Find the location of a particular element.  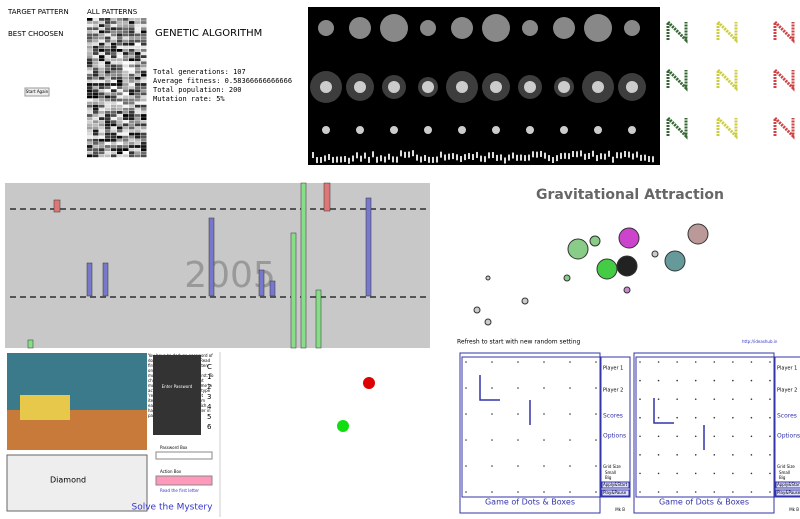

start-button is located at coordinates (37, 92).